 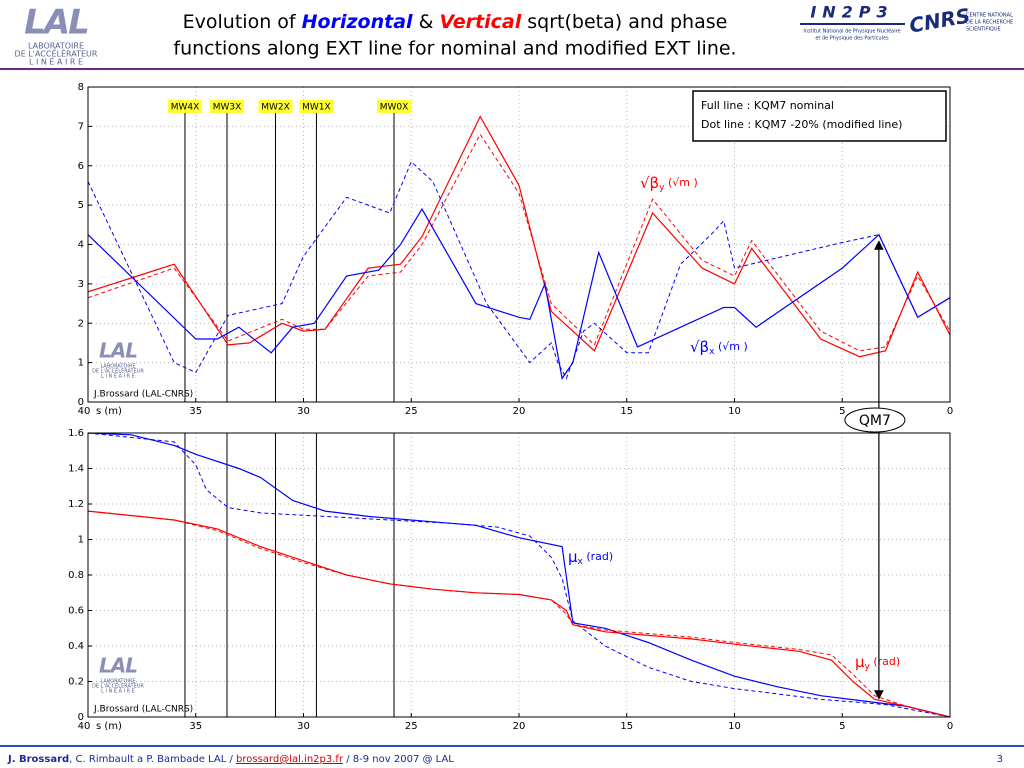 I want to click on y-tick-label: 1.4, so click(x=76, y=469).